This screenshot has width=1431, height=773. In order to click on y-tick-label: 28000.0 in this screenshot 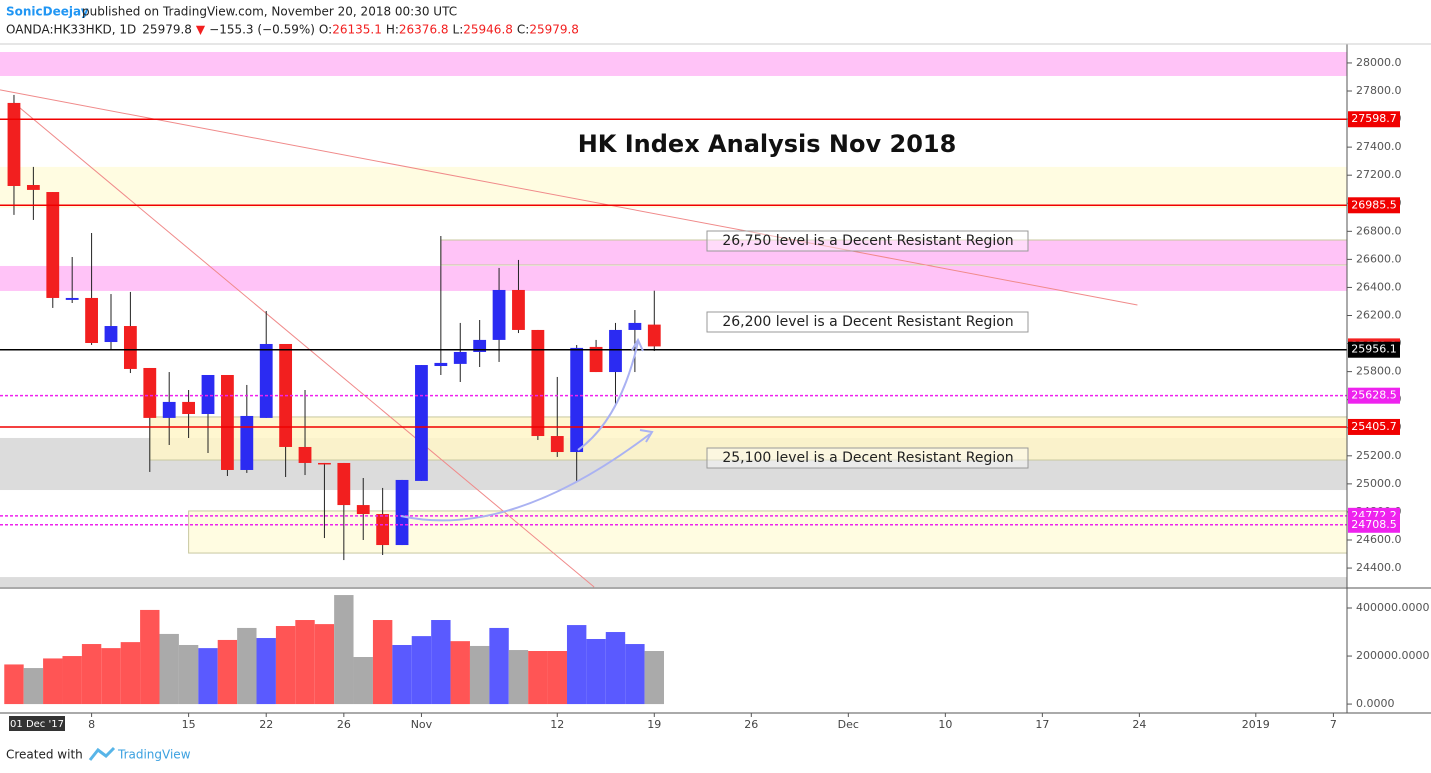, I will do `click(1379, 62)`.